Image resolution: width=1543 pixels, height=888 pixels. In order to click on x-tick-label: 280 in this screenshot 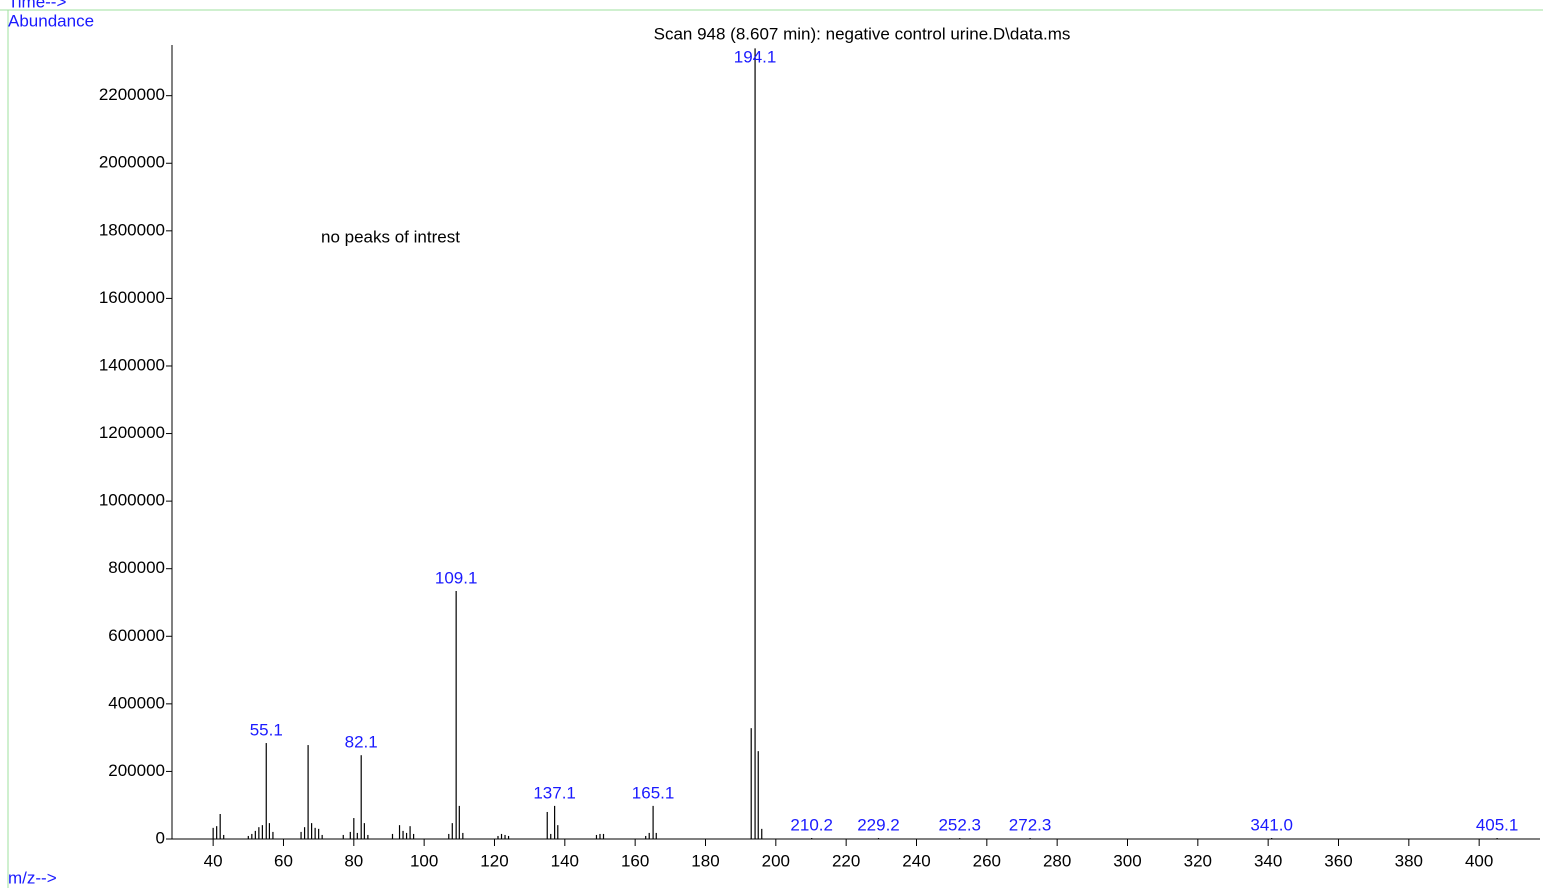, I will do `click(1057, 860)`.